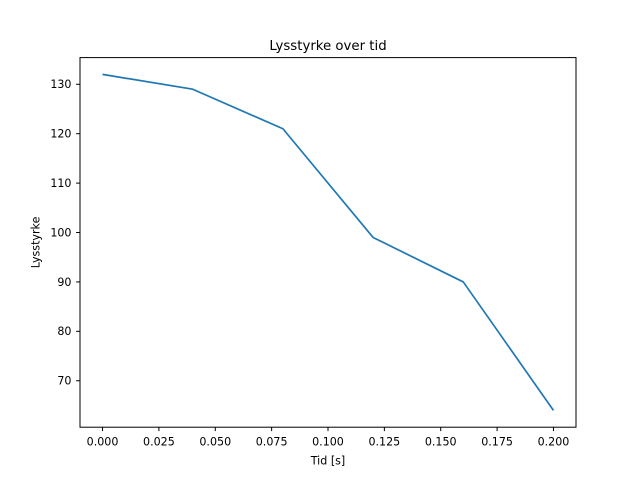 Image resolution: width=640 pixels, height=480 pixels. What do you see at coordinates (60, 84) in the screenshot?
I see `y-tick-label: 130` at bounding box center [60, 84].